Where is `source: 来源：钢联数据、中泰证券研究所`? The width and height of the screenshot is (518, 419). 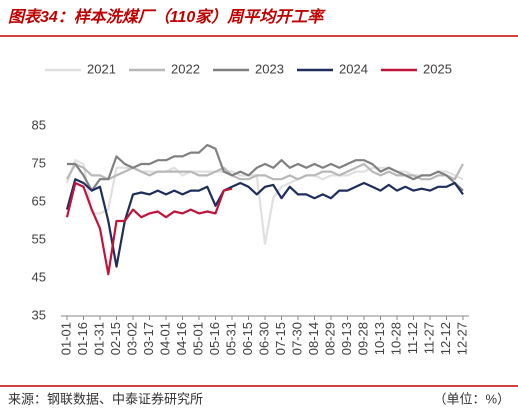 source: 来源：钢联数据、中泰证券研究所 is located at coordinates (105, 398).